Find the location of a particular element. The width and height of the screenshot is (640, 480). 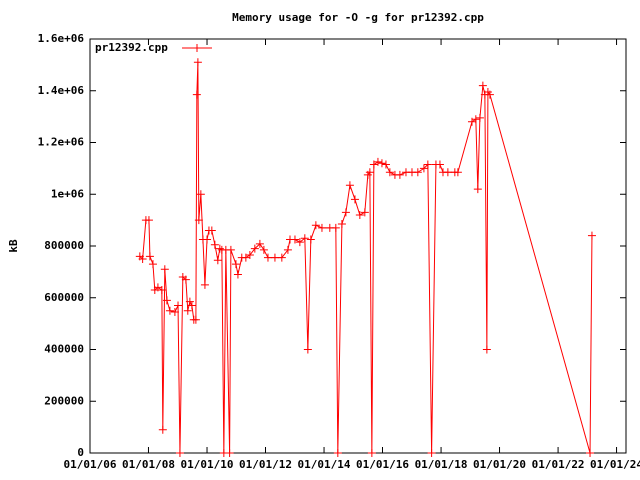

y-tick-label: 1e+06 is located at coordinates (67, 193).